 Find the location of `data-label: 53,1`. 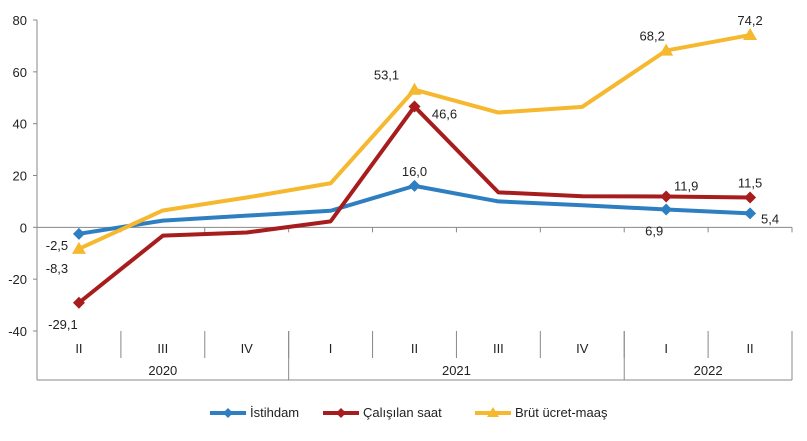

data-label: 53,1 is located at coordinates (386, 75).